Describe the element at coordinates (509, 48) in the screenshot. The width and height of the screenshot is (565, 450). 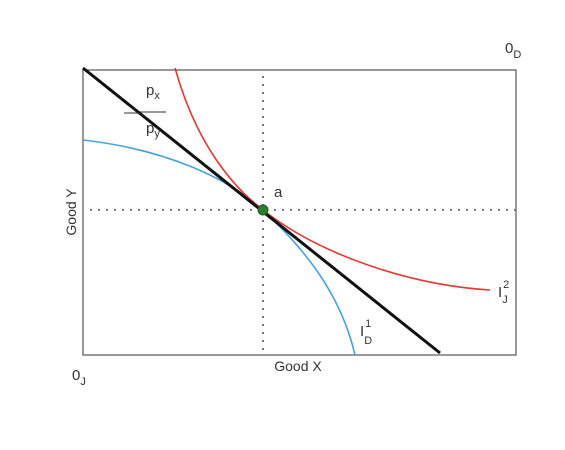
I see `origin-d-main: 0` at that location.